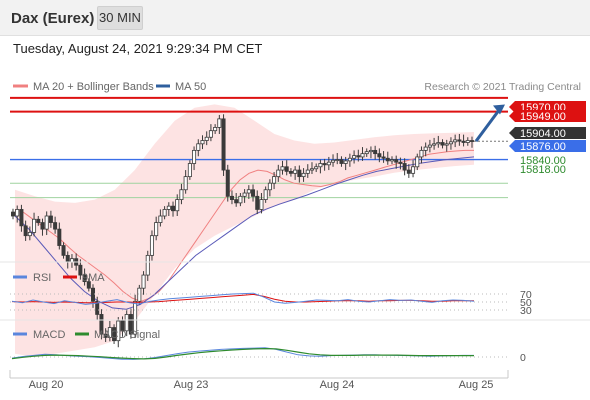  I want to click on chart-timestamp: Tuesday, August 24, 2021 9:29:34 PM CET, so click(138, 48).